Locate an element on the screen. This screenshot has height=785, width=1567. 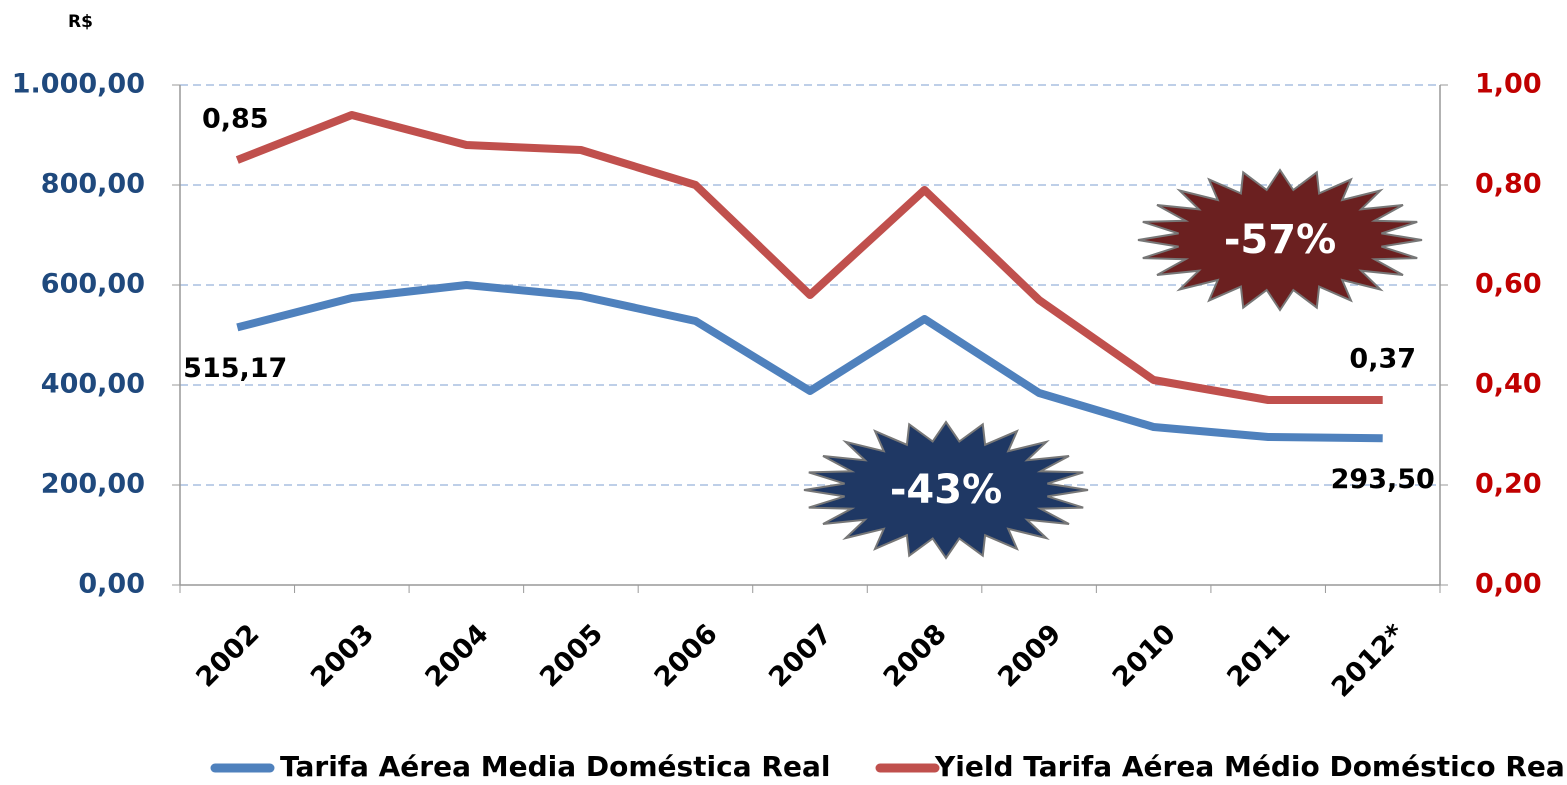
x-tick-label: 2007 is located at coordinates (800, 655).